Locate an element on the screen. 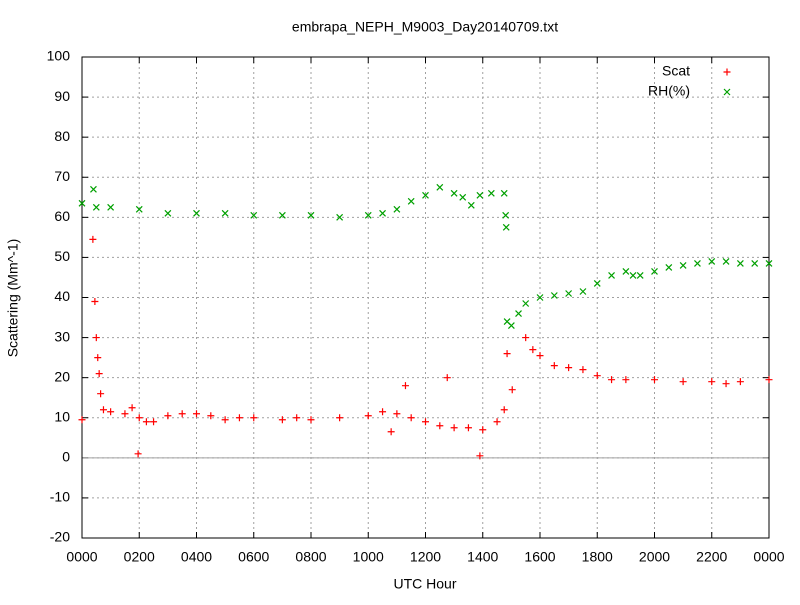  y-tick-label: 40 is located at coordinates (62, 296).